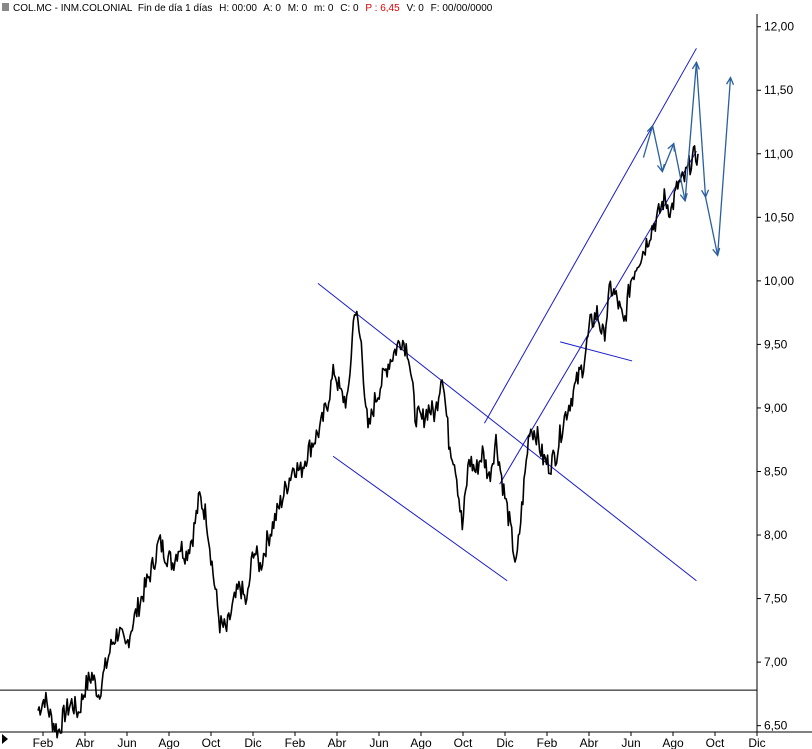  Describe the element at coordinates (776, 535) in the screenshot. I see `y-tick-label: 8,00` at that location.